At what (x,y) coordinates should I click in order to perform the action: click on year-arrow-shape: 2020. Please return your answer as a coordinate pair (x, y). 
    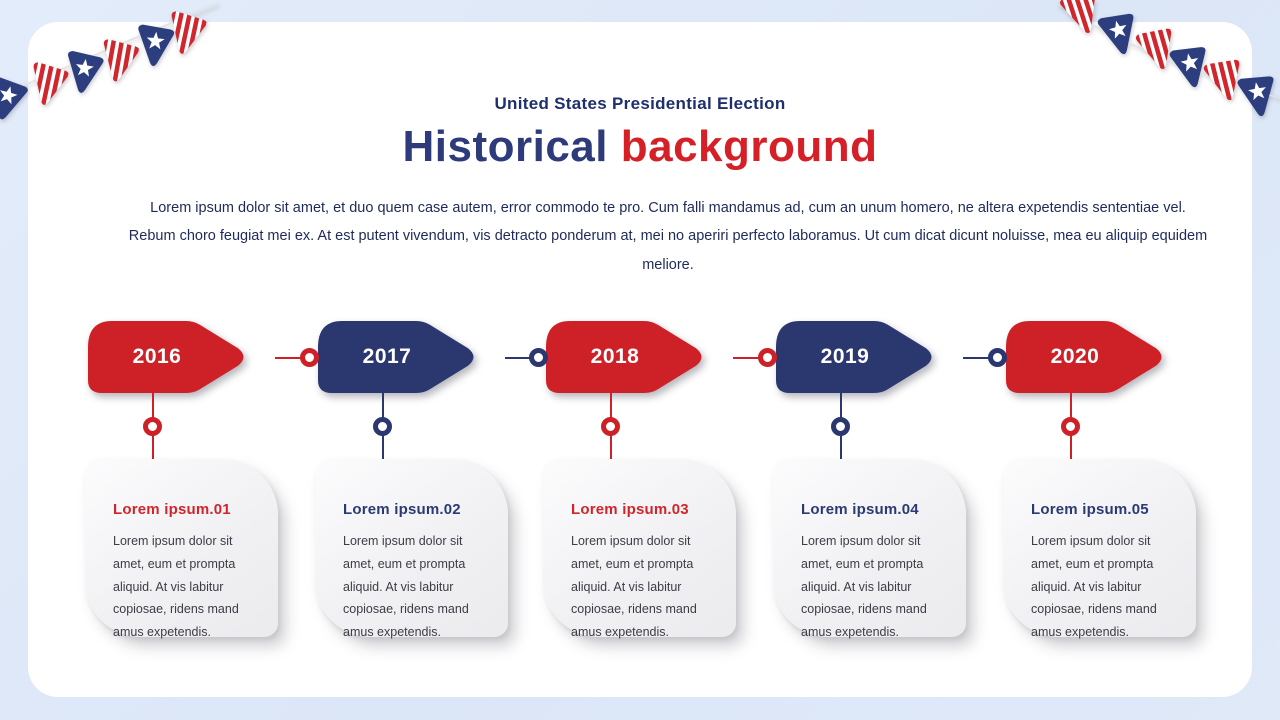
    Looking at the image, I should click on (1084, 357).